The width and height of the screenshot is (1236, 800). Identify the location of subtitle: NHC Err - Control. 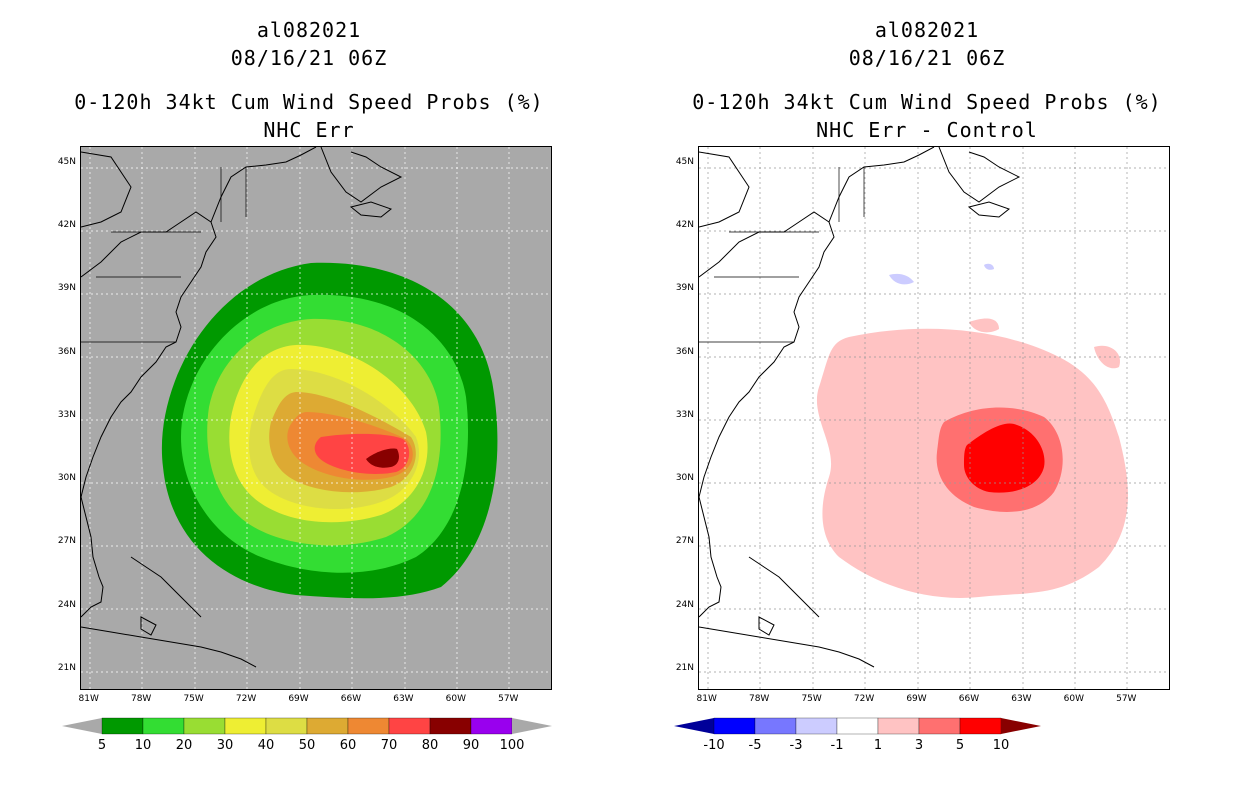
(927, 130).